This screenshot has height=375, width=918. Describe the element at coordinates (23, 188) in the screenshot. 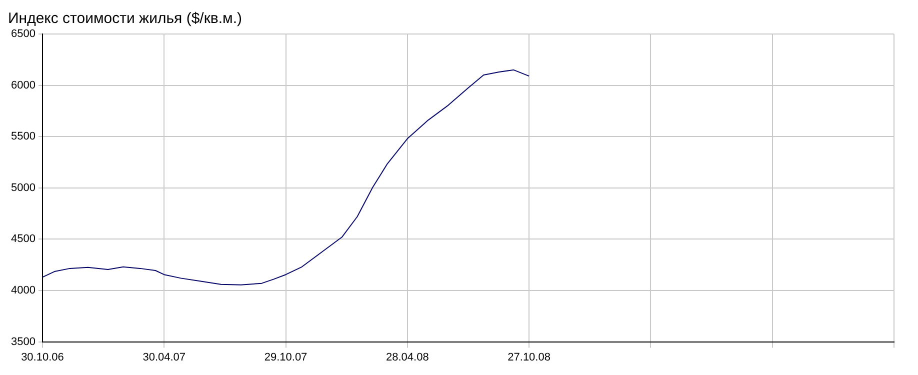

I see `y-tick-label: 5000` at that location.